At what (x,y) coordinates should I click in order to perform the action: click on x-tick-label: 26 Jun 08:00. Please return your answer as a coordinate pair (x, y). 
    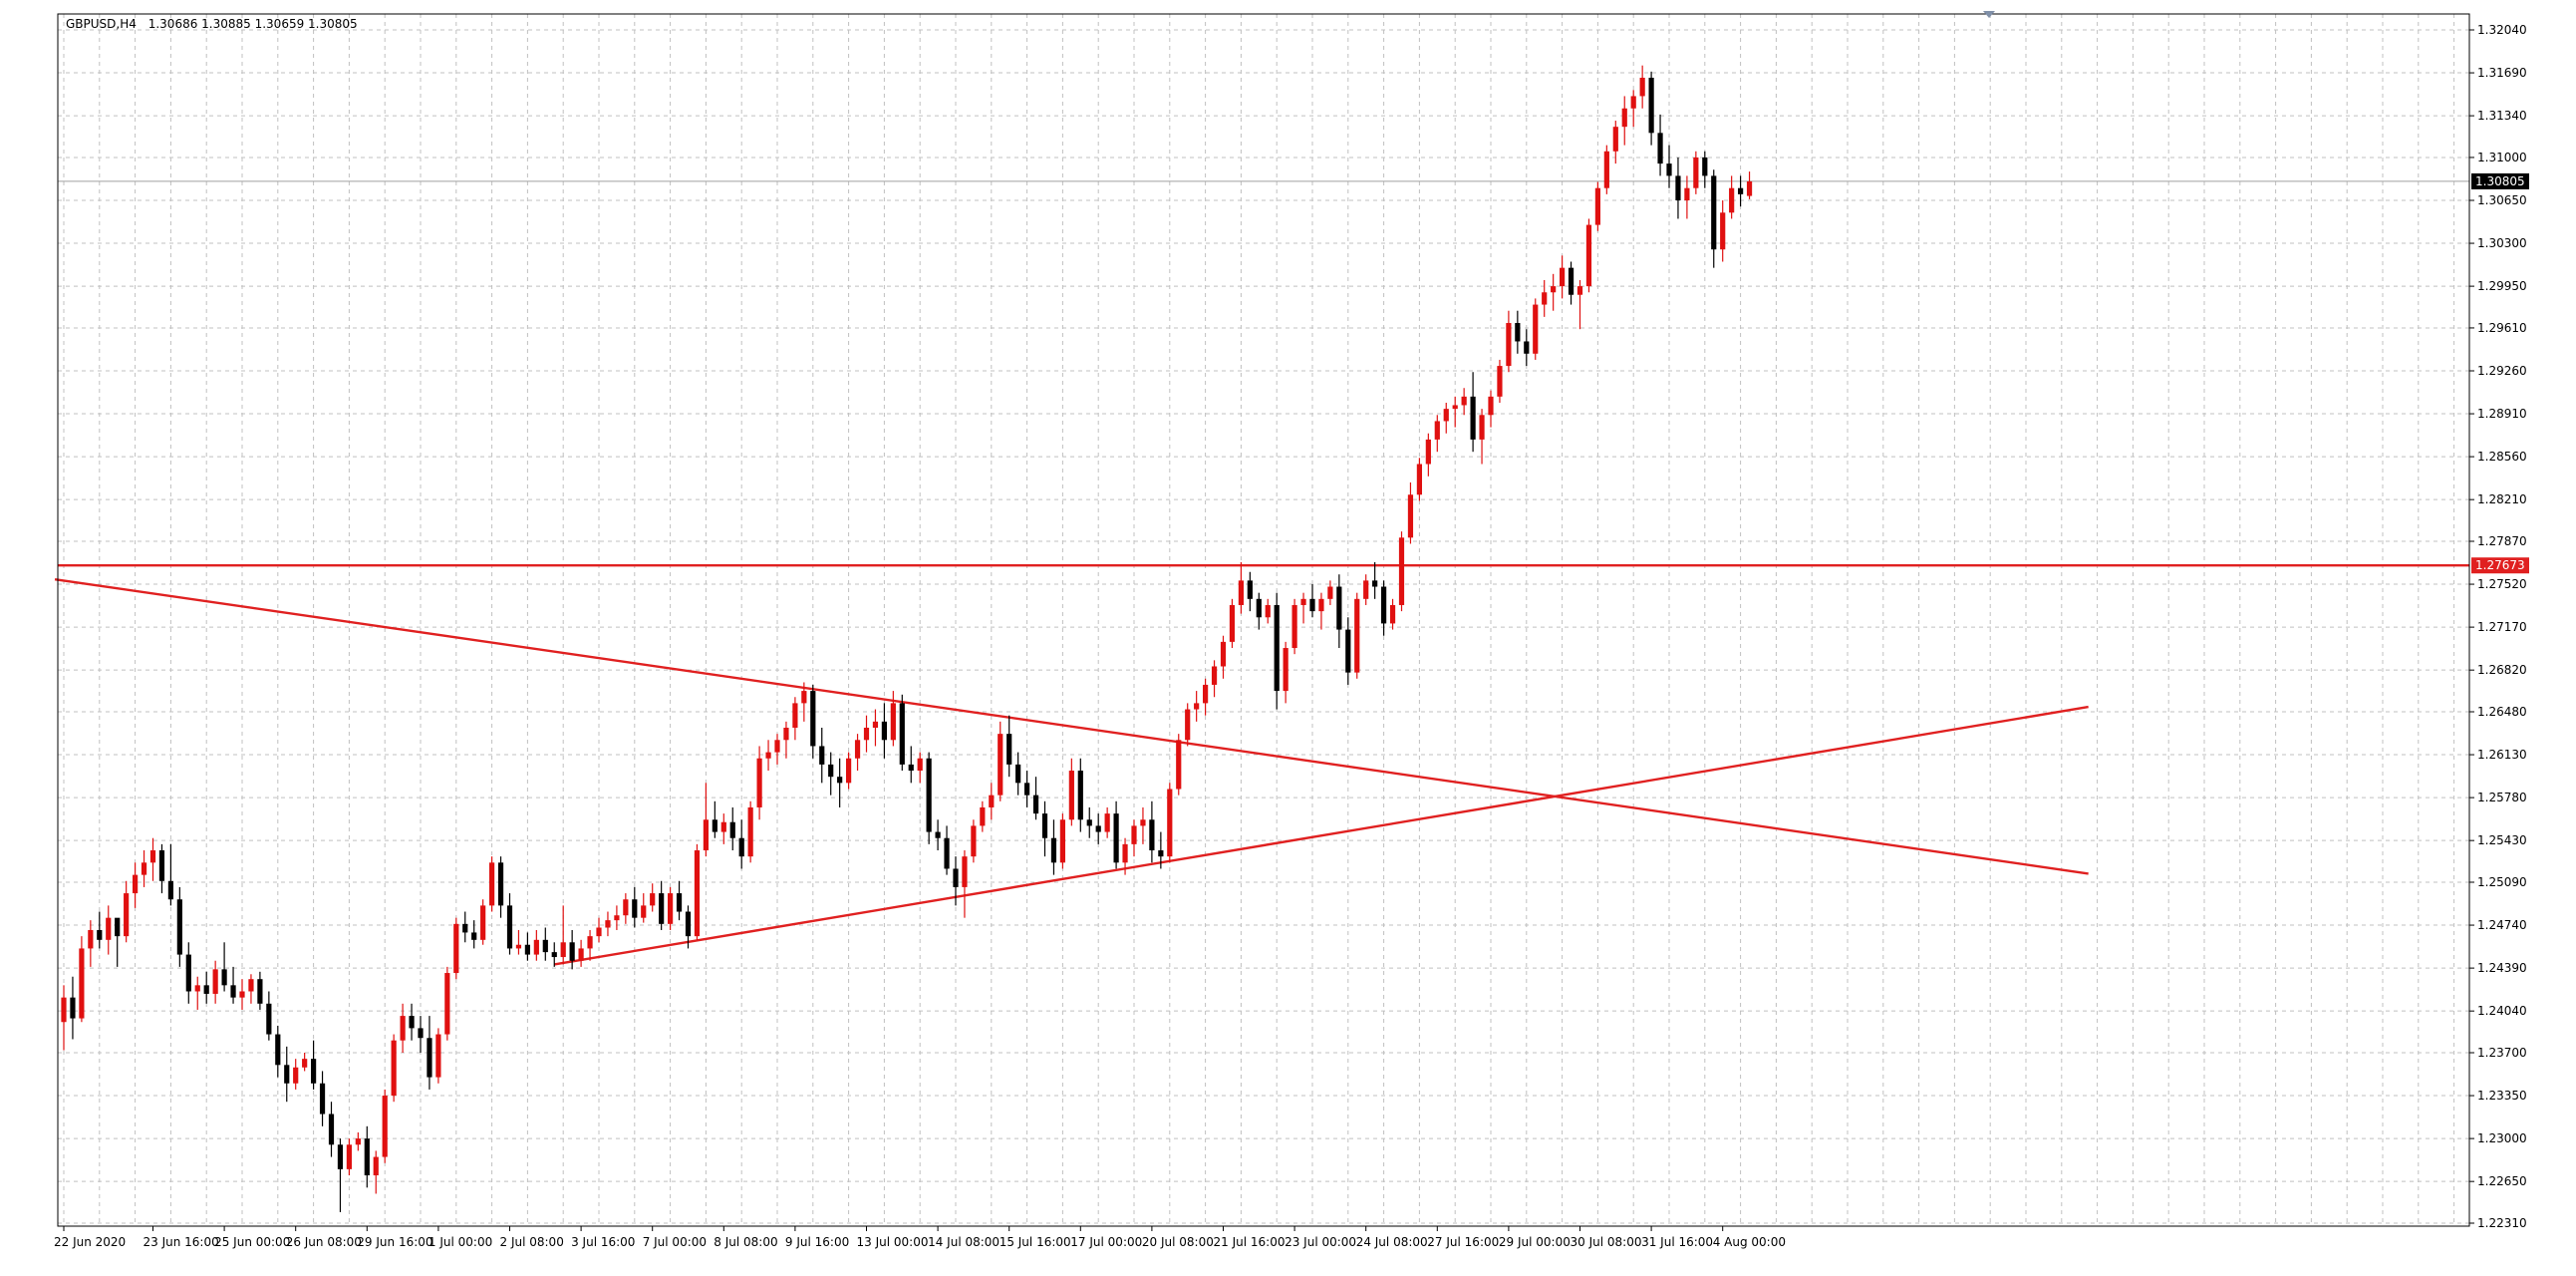
    Looking at the image, I should click on (324, 1242).